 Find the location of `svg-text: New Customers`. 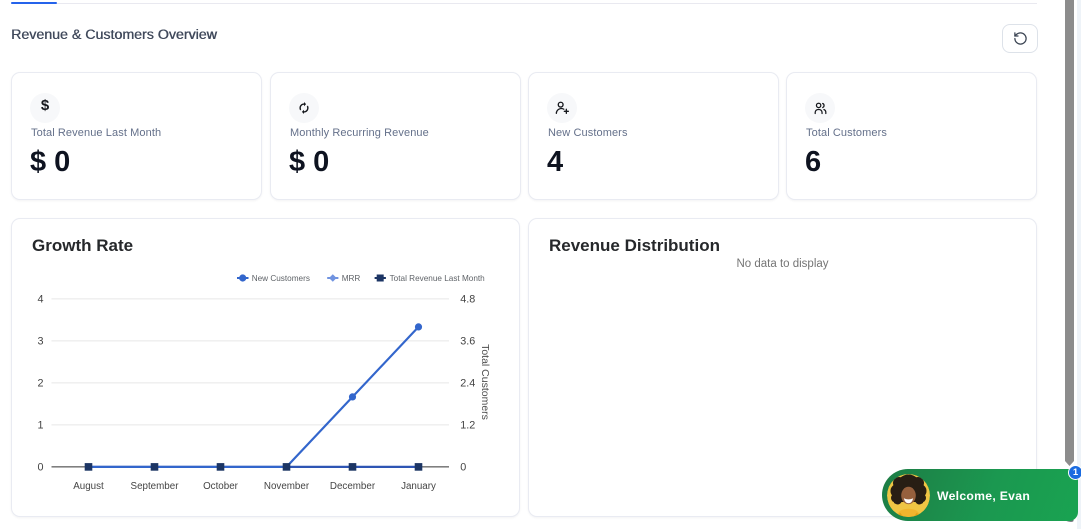

svg-text: New Customers is located at coordinates (281, 278).